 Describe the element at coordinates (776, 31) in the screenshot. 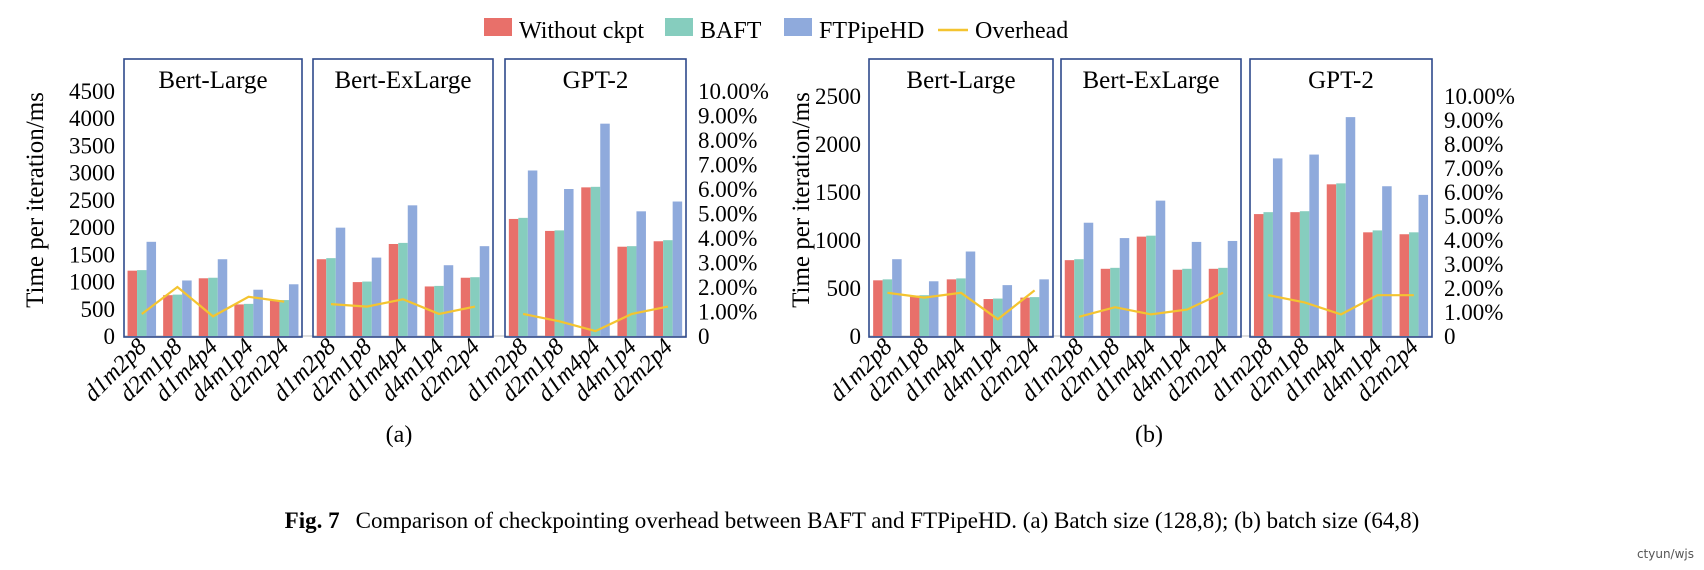

I see `legend: Without ckpt BAFT FTPipeHD Overhead` at that location.